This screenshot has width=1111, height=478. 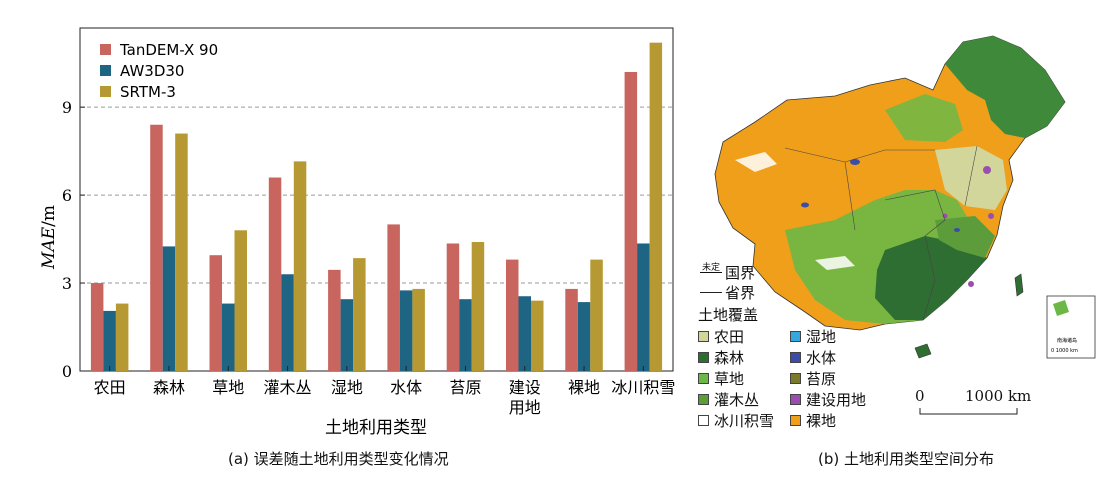 I want to click on national-boundary-legend: 未定 国界, so click(x=727, y=272).